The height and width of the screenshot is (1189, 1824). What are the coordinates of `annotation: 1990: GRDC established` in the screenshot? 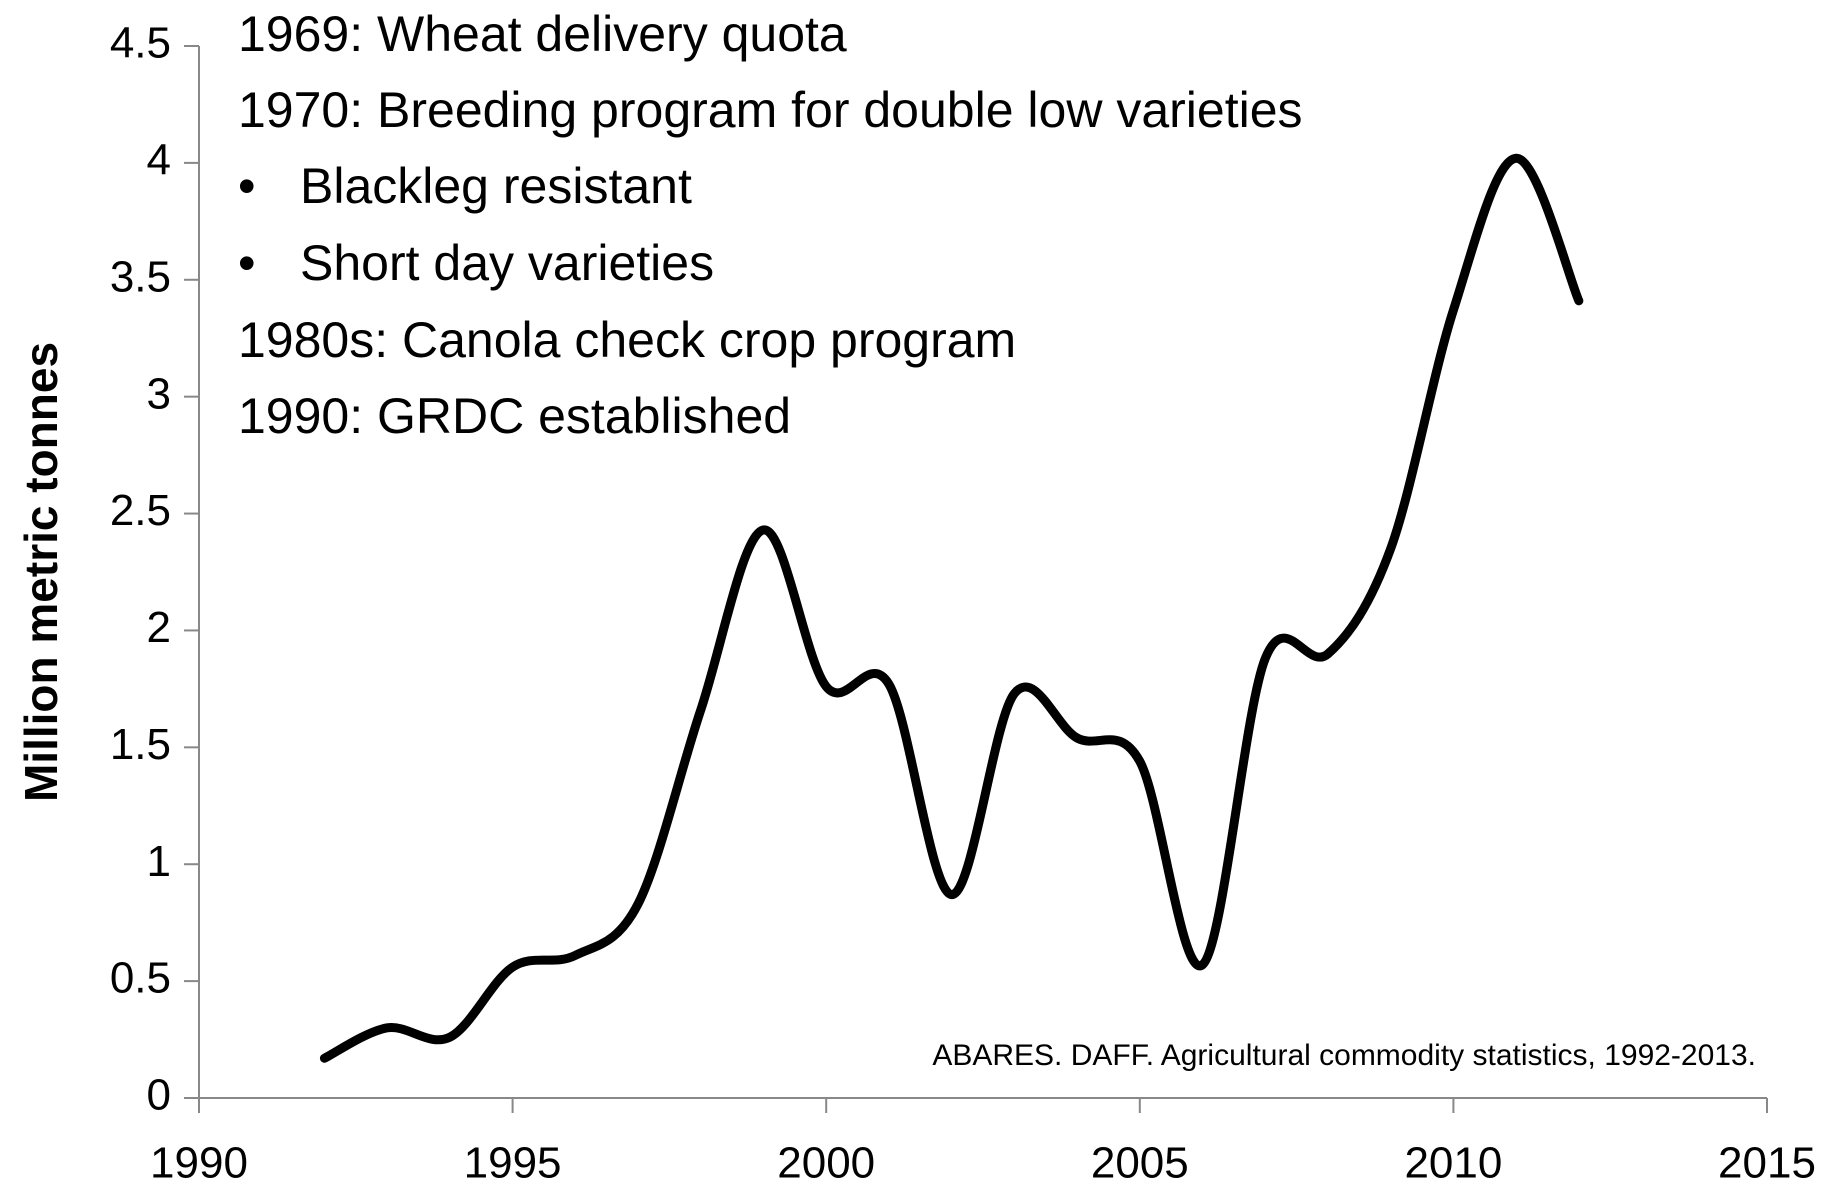 It's located at (514, 416).